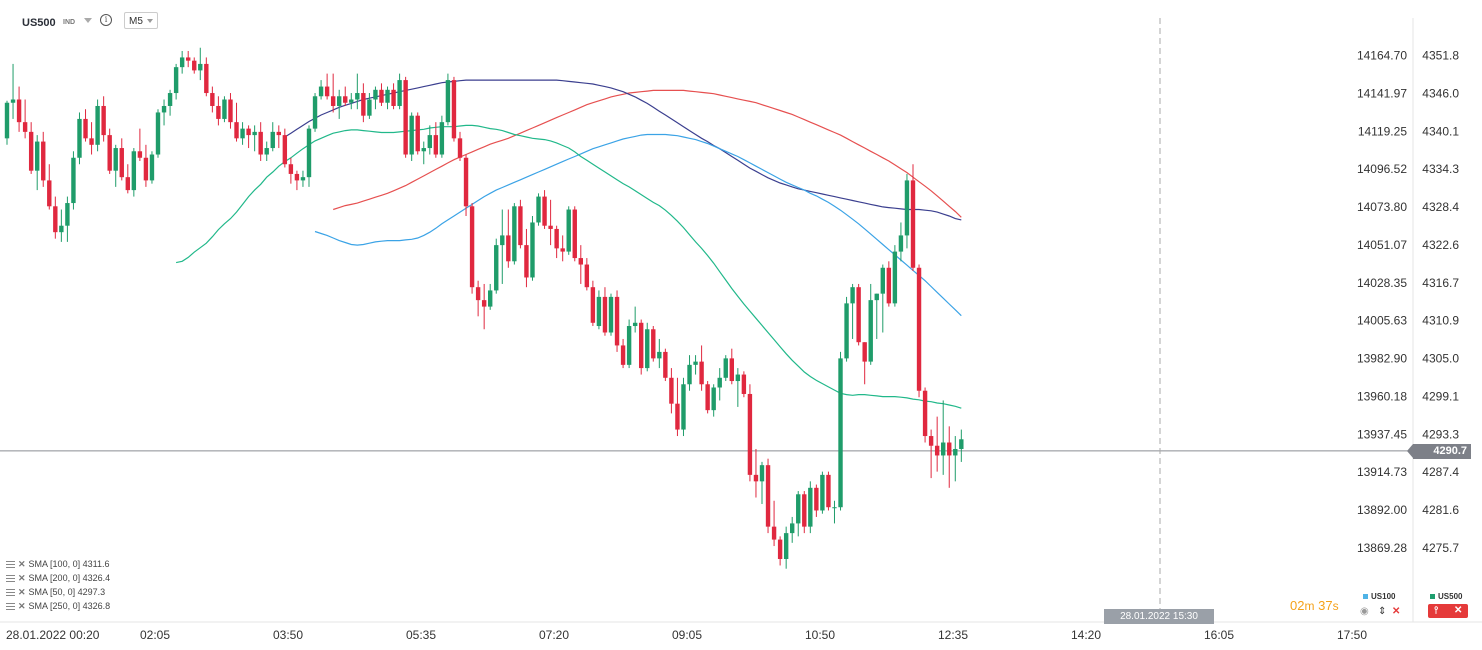 This screenshot has height=650, width=1482. What do you see at coordinates (1382, 396) in the screenshot?
I see `y-tick-label-us100: 13960.18` at bounding box center [1382, 396].